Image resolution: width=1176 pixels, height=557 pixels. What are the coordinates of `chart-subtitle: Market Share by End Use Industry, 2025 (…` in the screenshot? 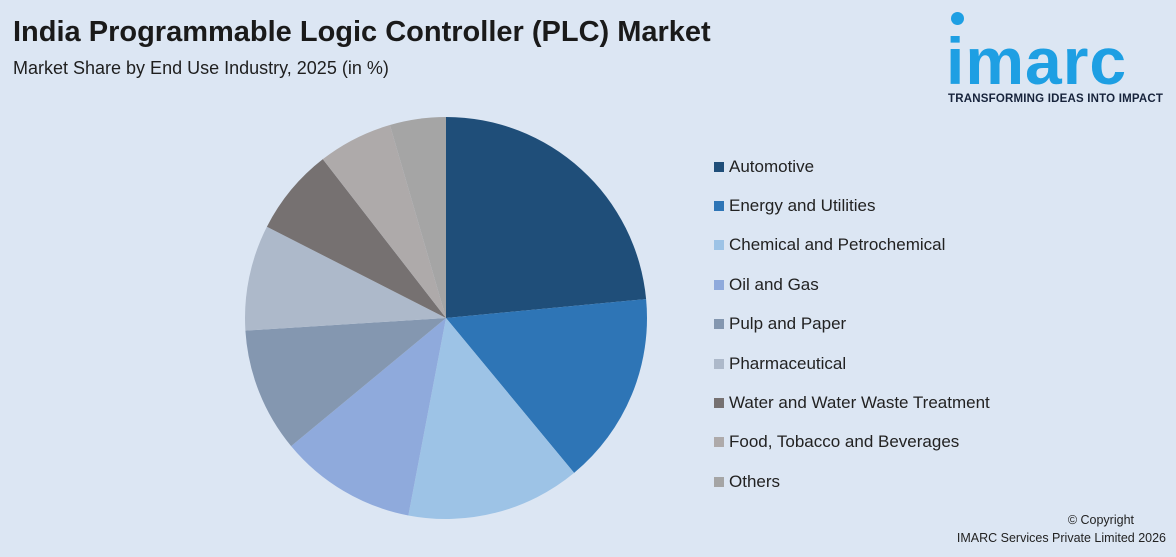 It's located at (201, 68).